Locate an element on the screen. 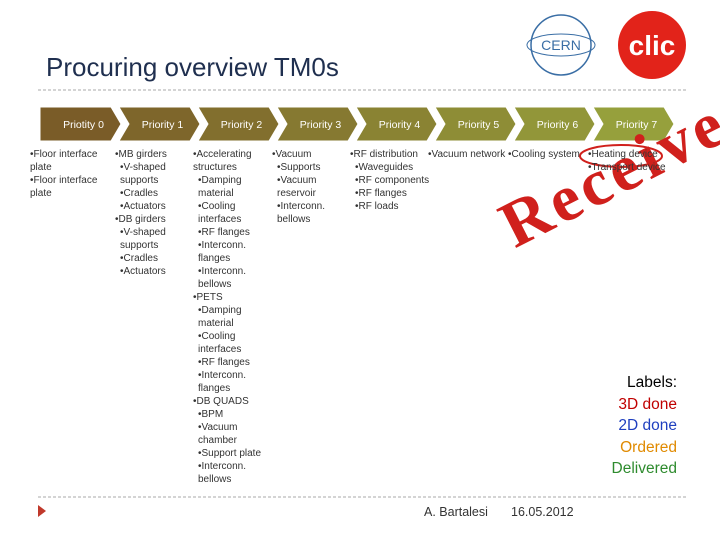  priority-heading: Priority 5 is located at coordinates (479, 125).